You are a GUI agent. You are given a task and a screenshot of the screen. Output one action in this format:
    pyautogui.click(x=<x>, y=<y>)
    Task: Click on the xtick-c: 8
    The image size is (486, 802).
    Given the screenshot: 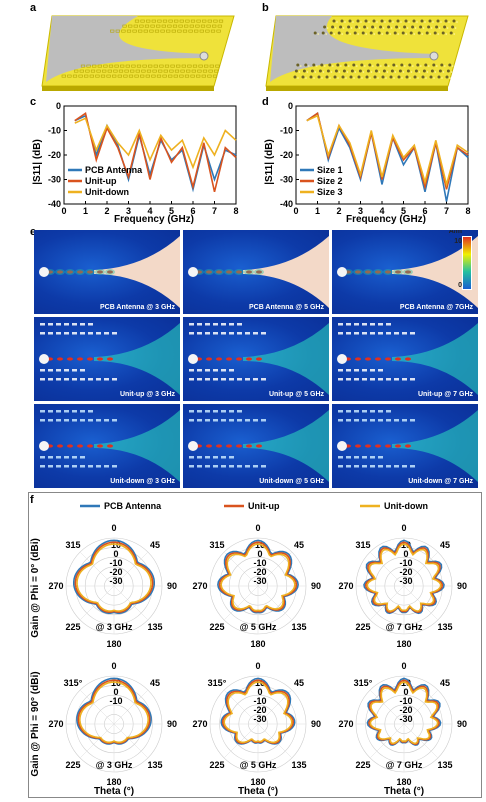 What is the action you would take?
    pyautogui.click(x=235, y=211)
    